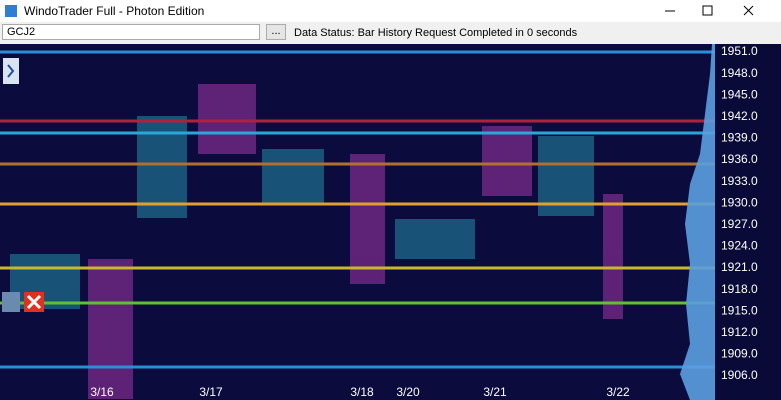  I want to click on price-label: 1936.0, so click(739, 159).